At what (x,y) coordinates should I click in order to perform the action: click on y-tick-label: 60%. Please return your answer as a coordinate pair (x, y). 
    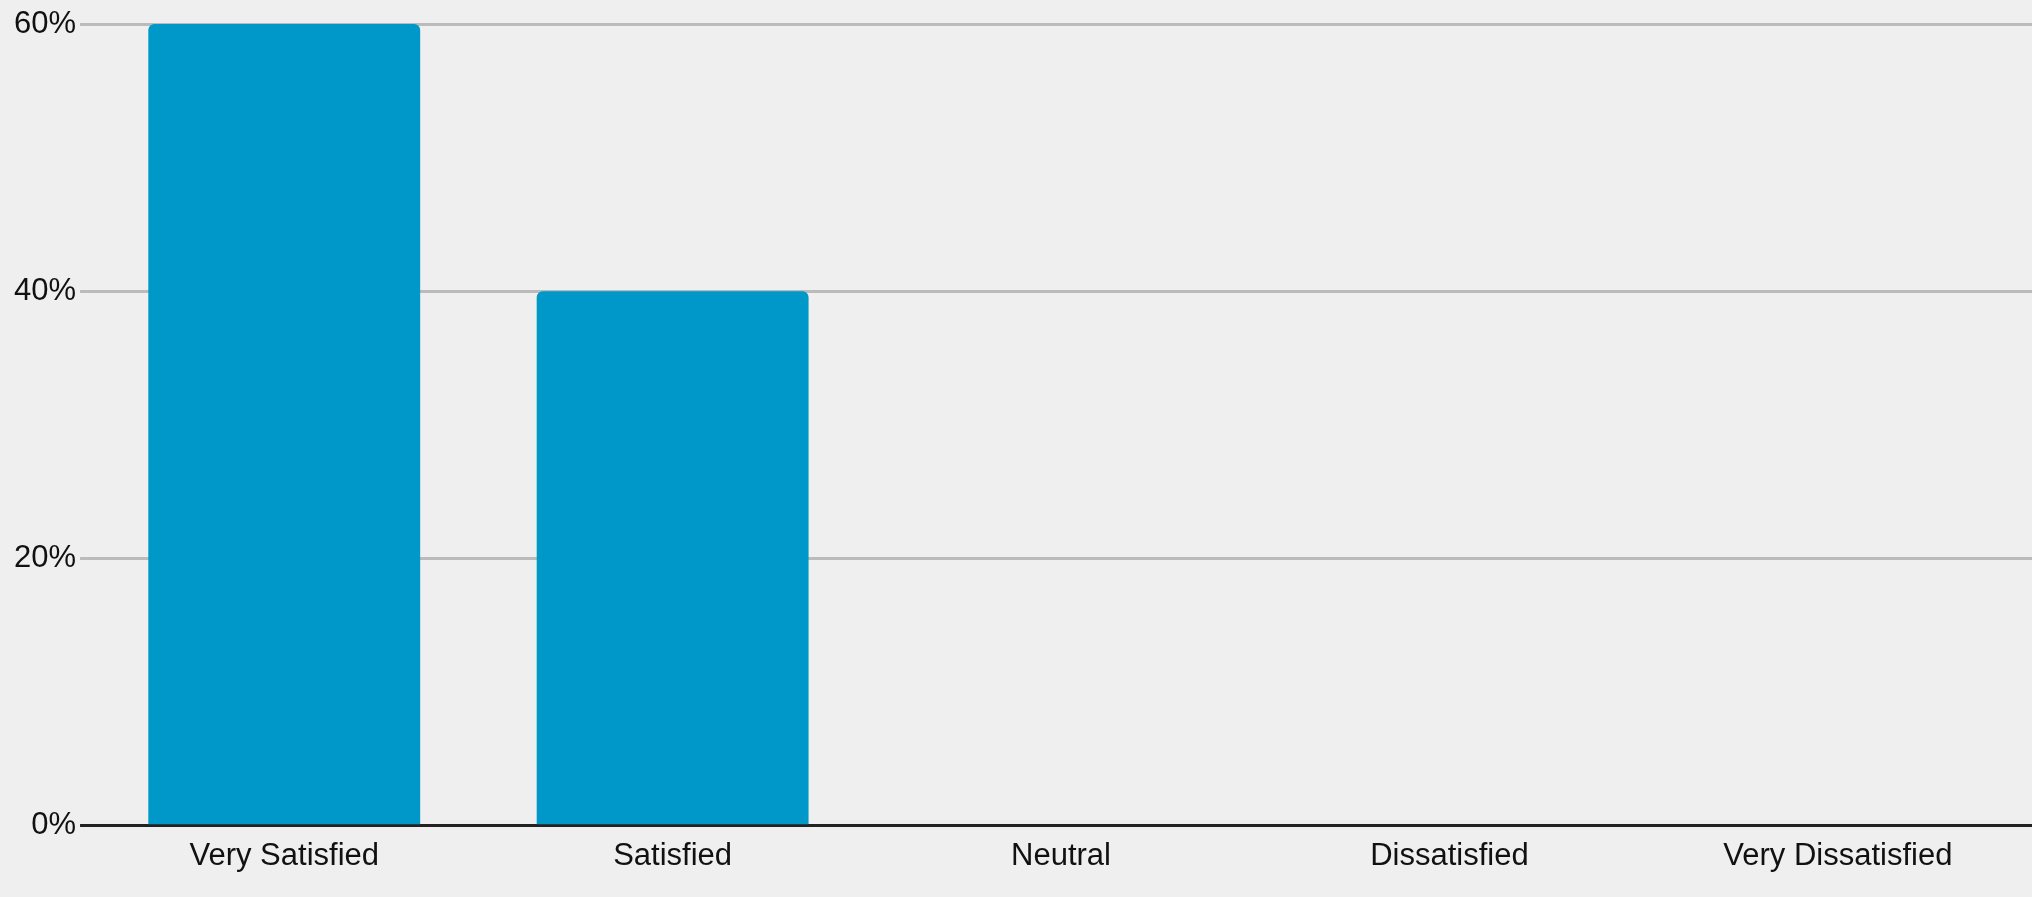
    Looking at the image, I should click on (45, 22).